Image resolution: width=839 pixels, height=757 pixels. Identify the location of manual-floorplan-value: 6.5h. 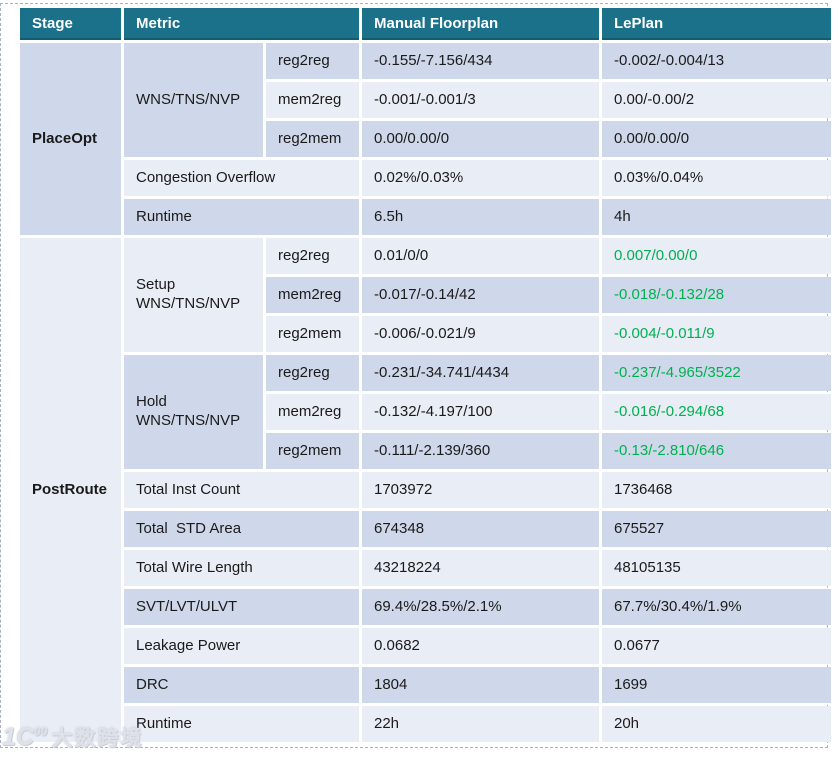
(480, 217).